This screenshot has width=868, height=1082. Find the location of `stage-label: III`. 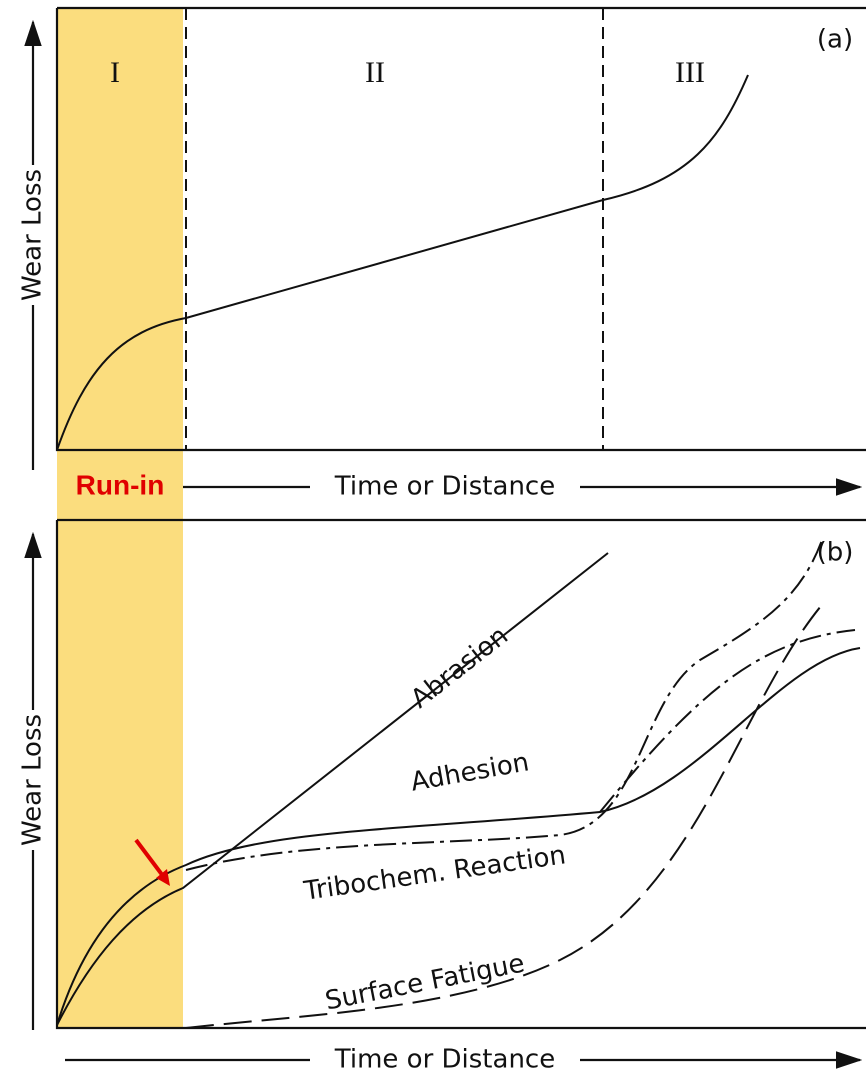

stage-label: III is located at coordinates (690, 72).